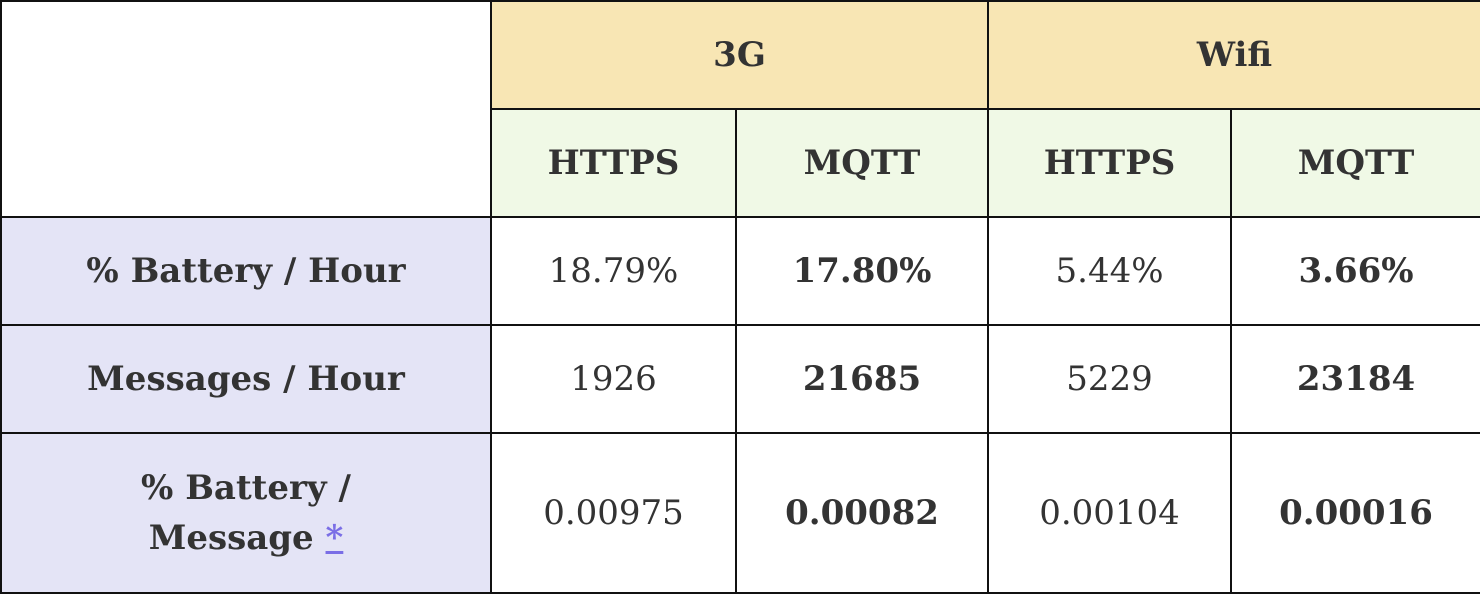 This screenshot has height=594, width=1480. What do you see at coordinates (862, 163) in the screenshot?
I see `protocol-header-3g-mqtt: MQTT` at bounding box center [862, 163].